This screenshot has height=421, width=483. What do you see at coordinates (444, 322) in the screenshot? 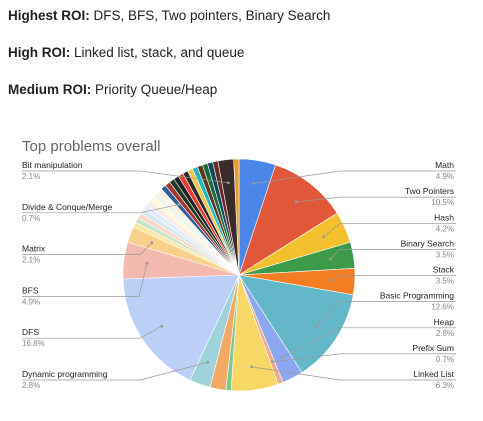
I see `slice-label: Heap` at bounding box center [444, 322].